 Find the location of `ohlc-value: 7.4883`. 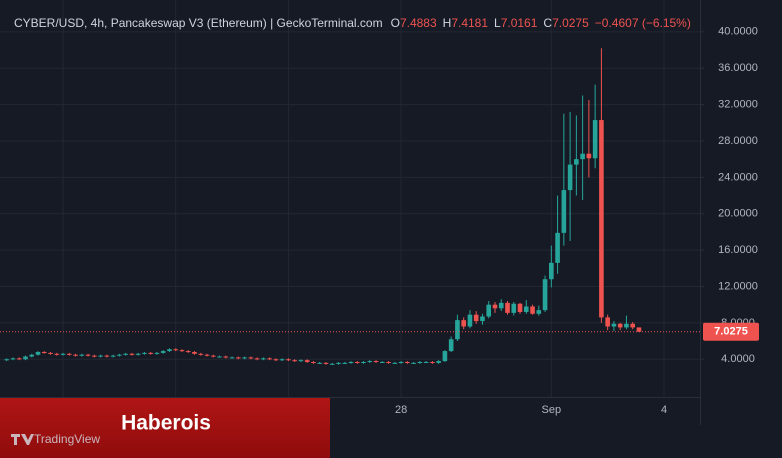

ohlc-value: 7.4883 is located at coordinates (418, 23).